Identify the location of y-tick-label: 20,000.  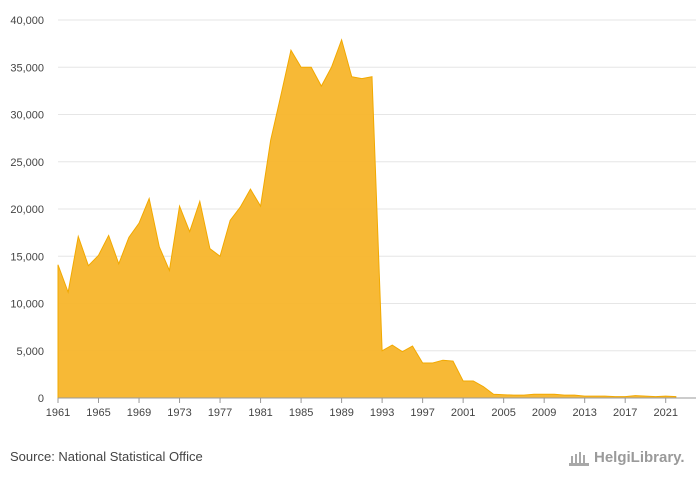
(27, 210).